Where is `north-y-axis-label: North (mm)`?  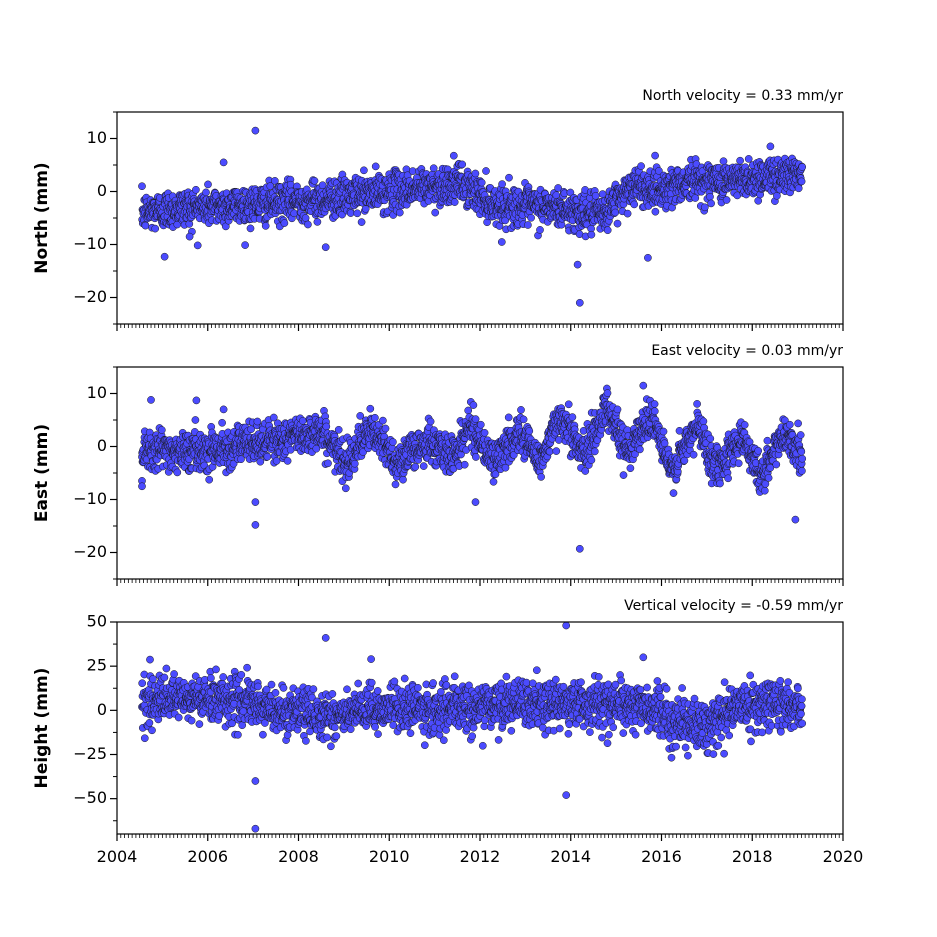 north-y-axis-label: North (mm) is located at coordinates (42, 217).